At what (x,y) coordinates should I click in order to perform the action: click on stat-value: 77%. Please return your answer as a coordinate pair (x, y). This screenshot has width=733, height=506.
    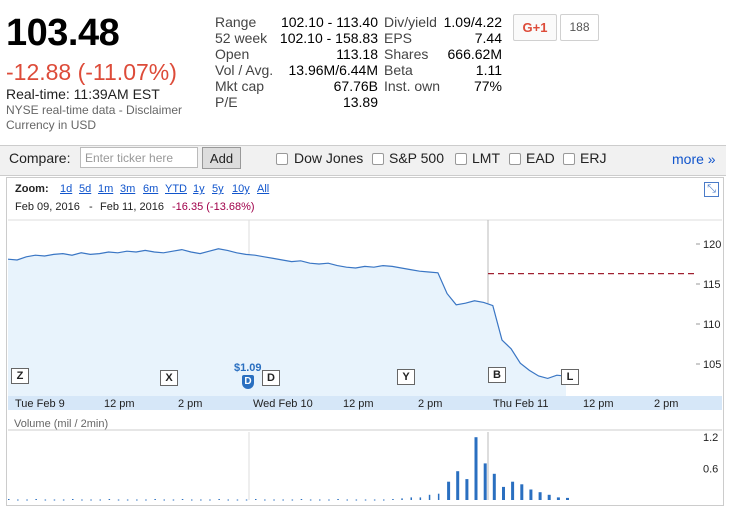
    Looking at the image, I should click on (487, 86).